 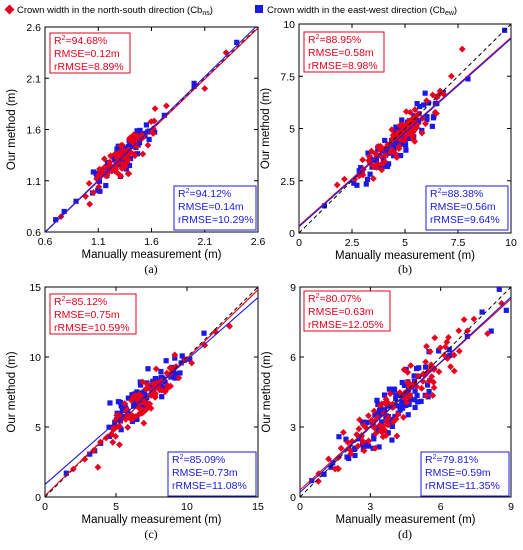 What do you see at coordinates (293, 498) in the screenshot?
I see `y-tick-label: 0` at bounding box center [293, 498].